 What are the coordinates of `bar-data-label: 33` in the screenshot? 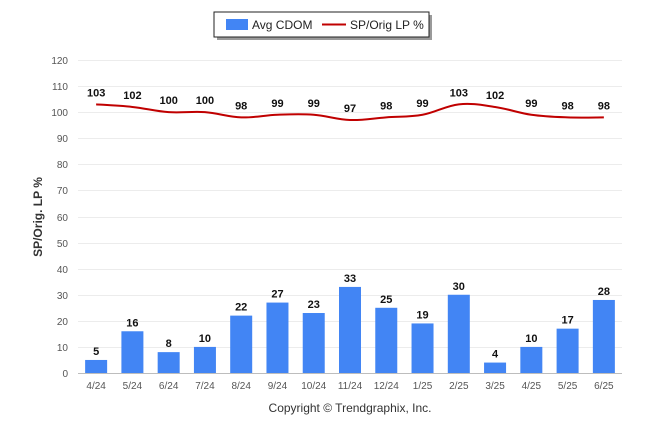 It's located at (350, 279).